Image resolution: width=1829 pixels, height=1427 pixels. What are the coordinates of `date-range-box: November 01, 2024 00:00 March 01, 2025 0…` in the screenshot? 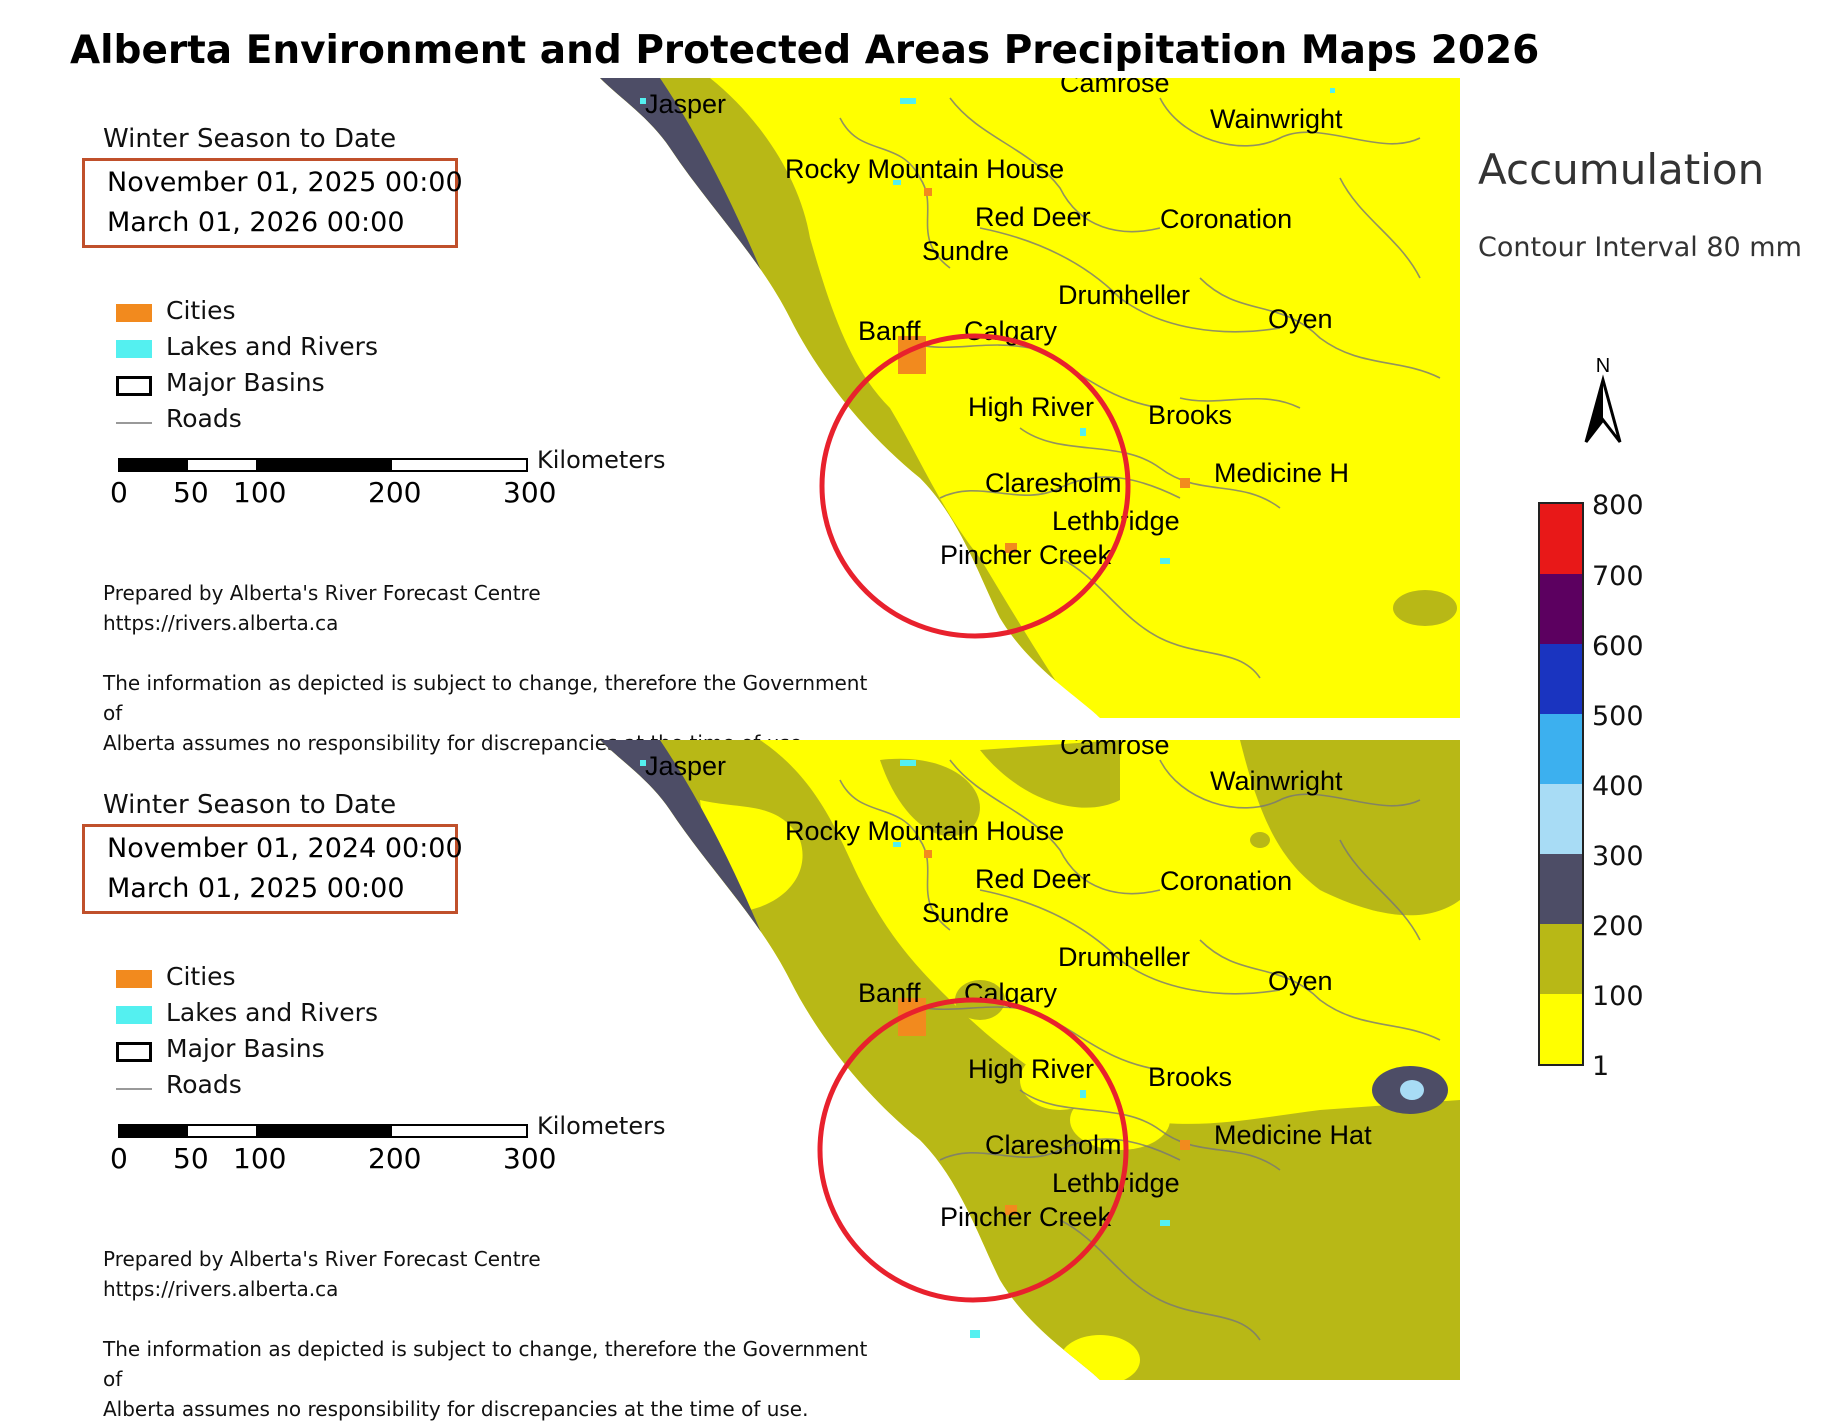 It's located at (272, 869).